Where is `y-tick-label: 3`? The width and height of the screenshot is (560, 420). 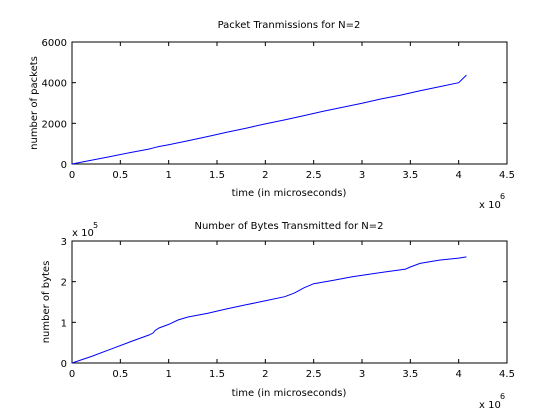
y-tick-label: 3 is located at coordinates (64, 242).